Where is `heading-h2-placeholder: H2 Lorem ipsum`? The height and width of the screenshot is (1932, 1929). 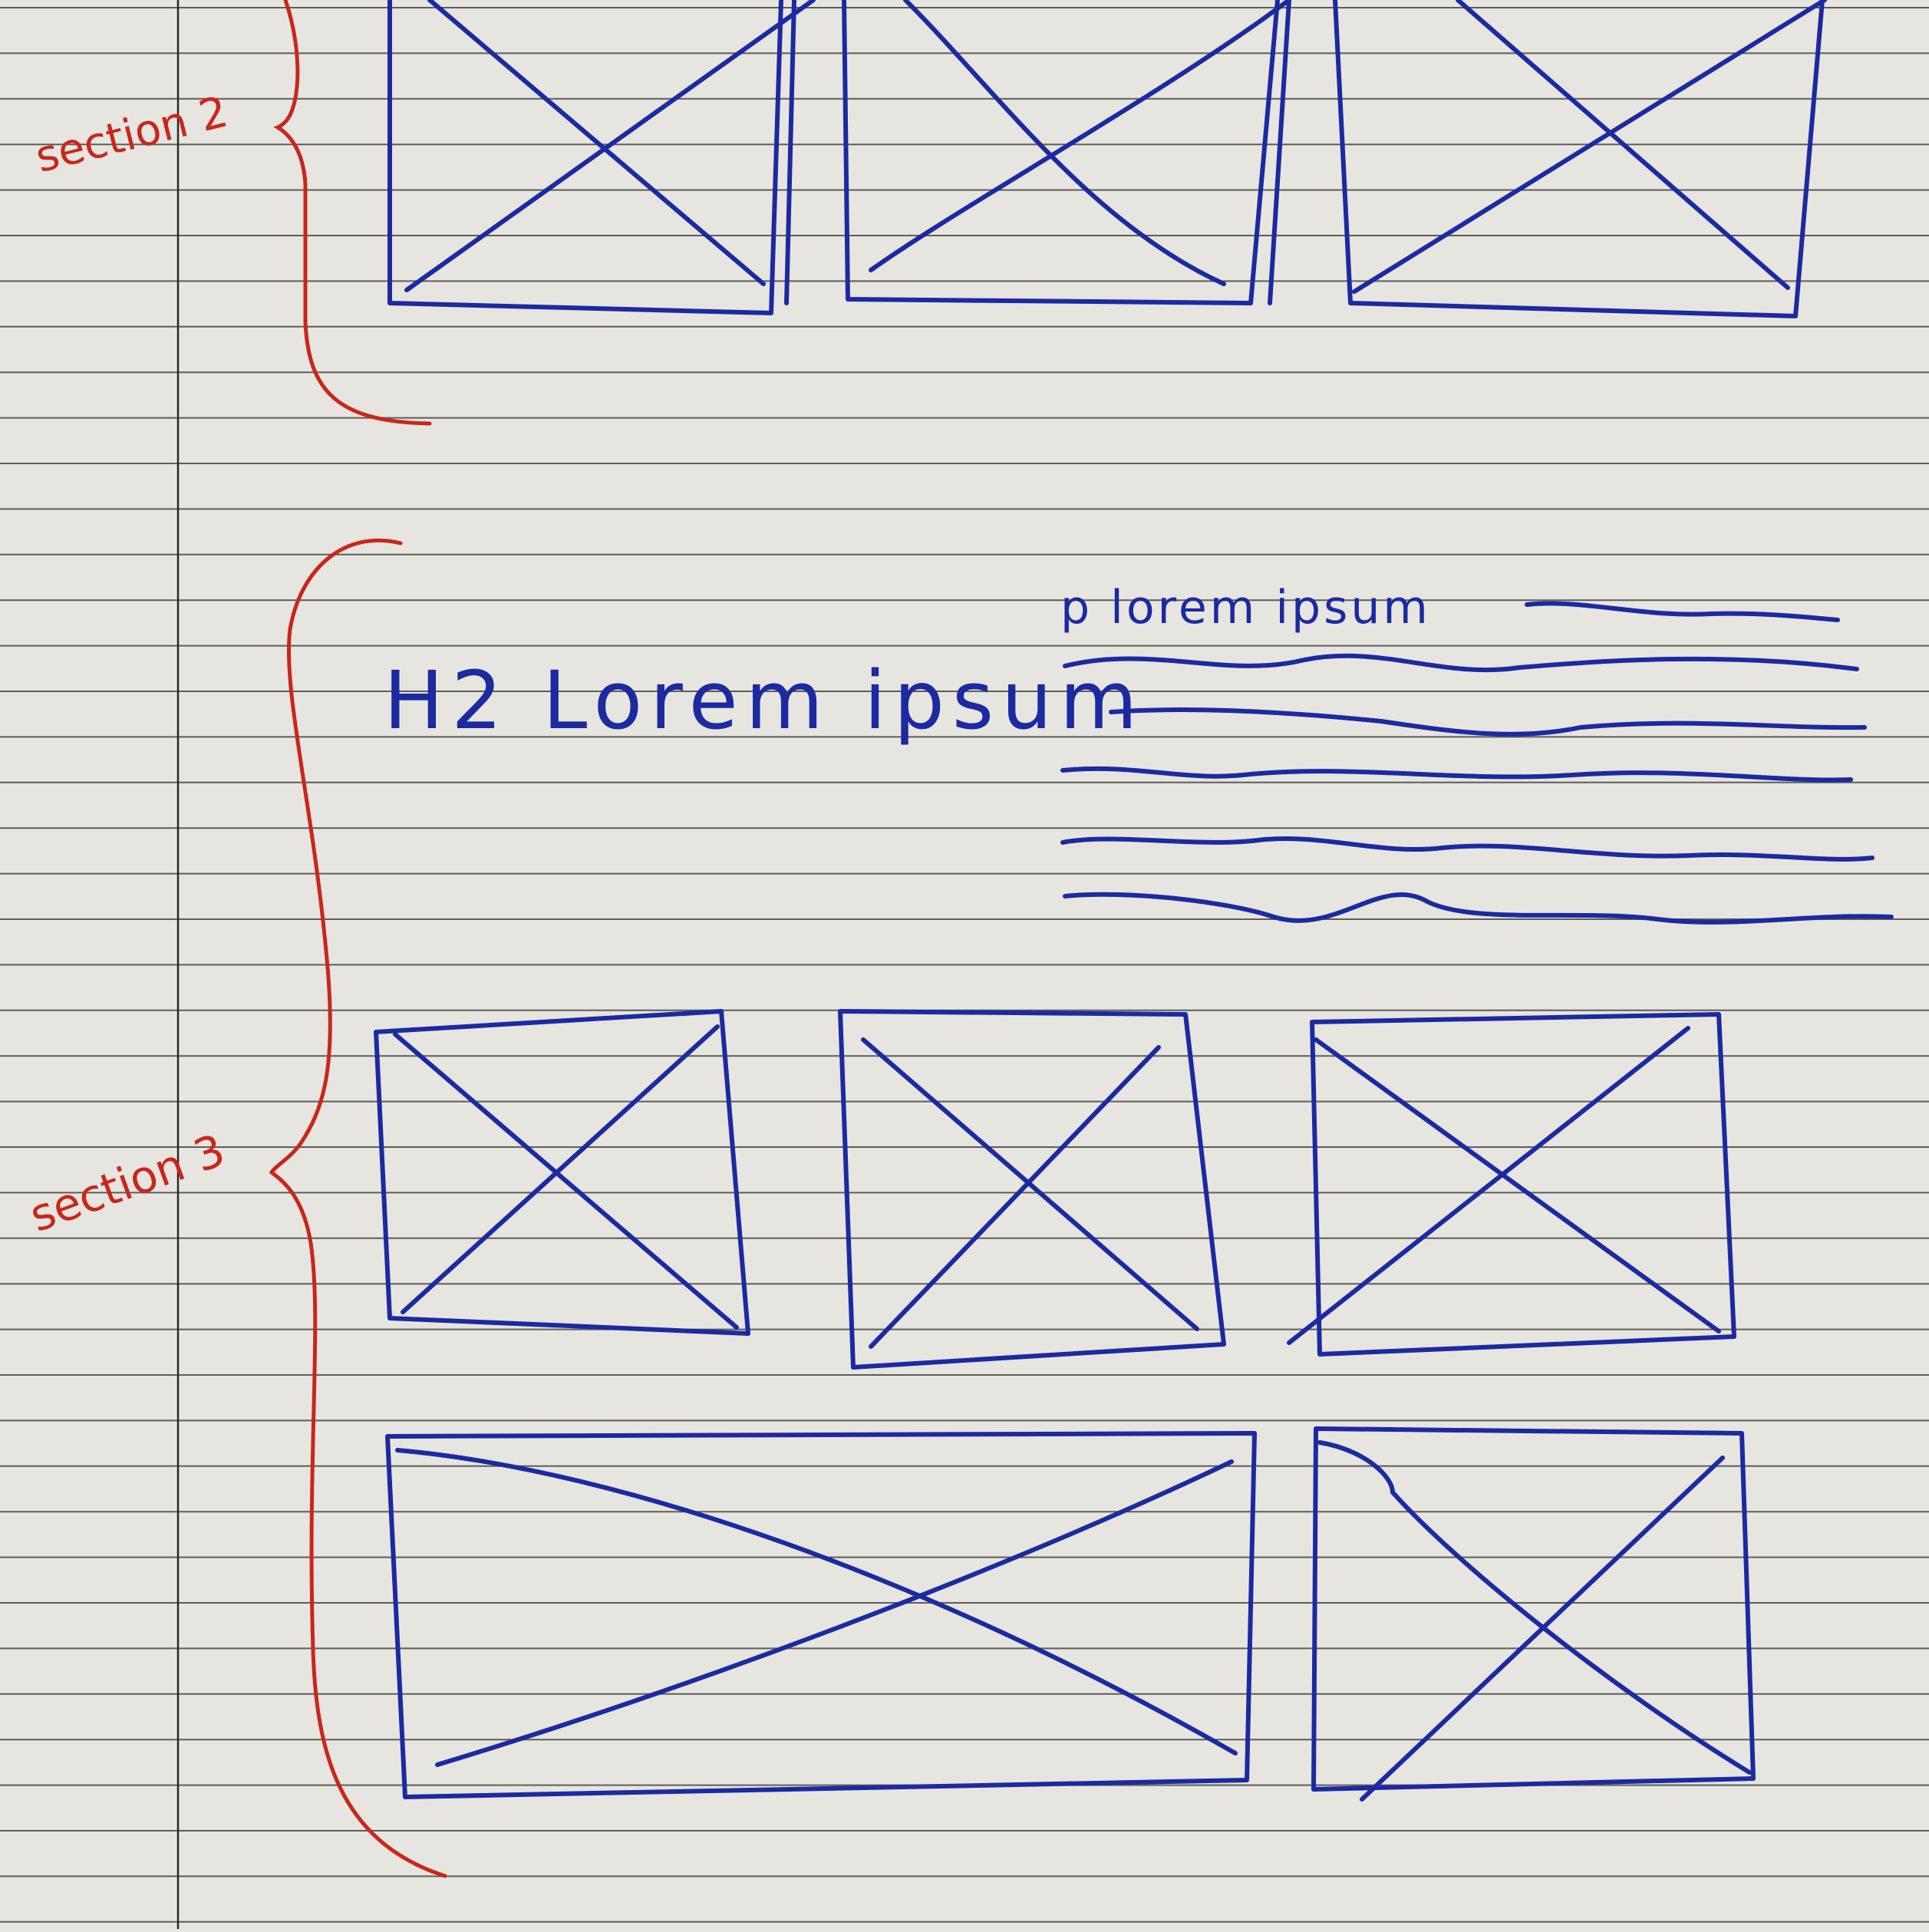
heading-h2-placeholder: H2 Lorem ipsum is located at coordinates (765, 700).